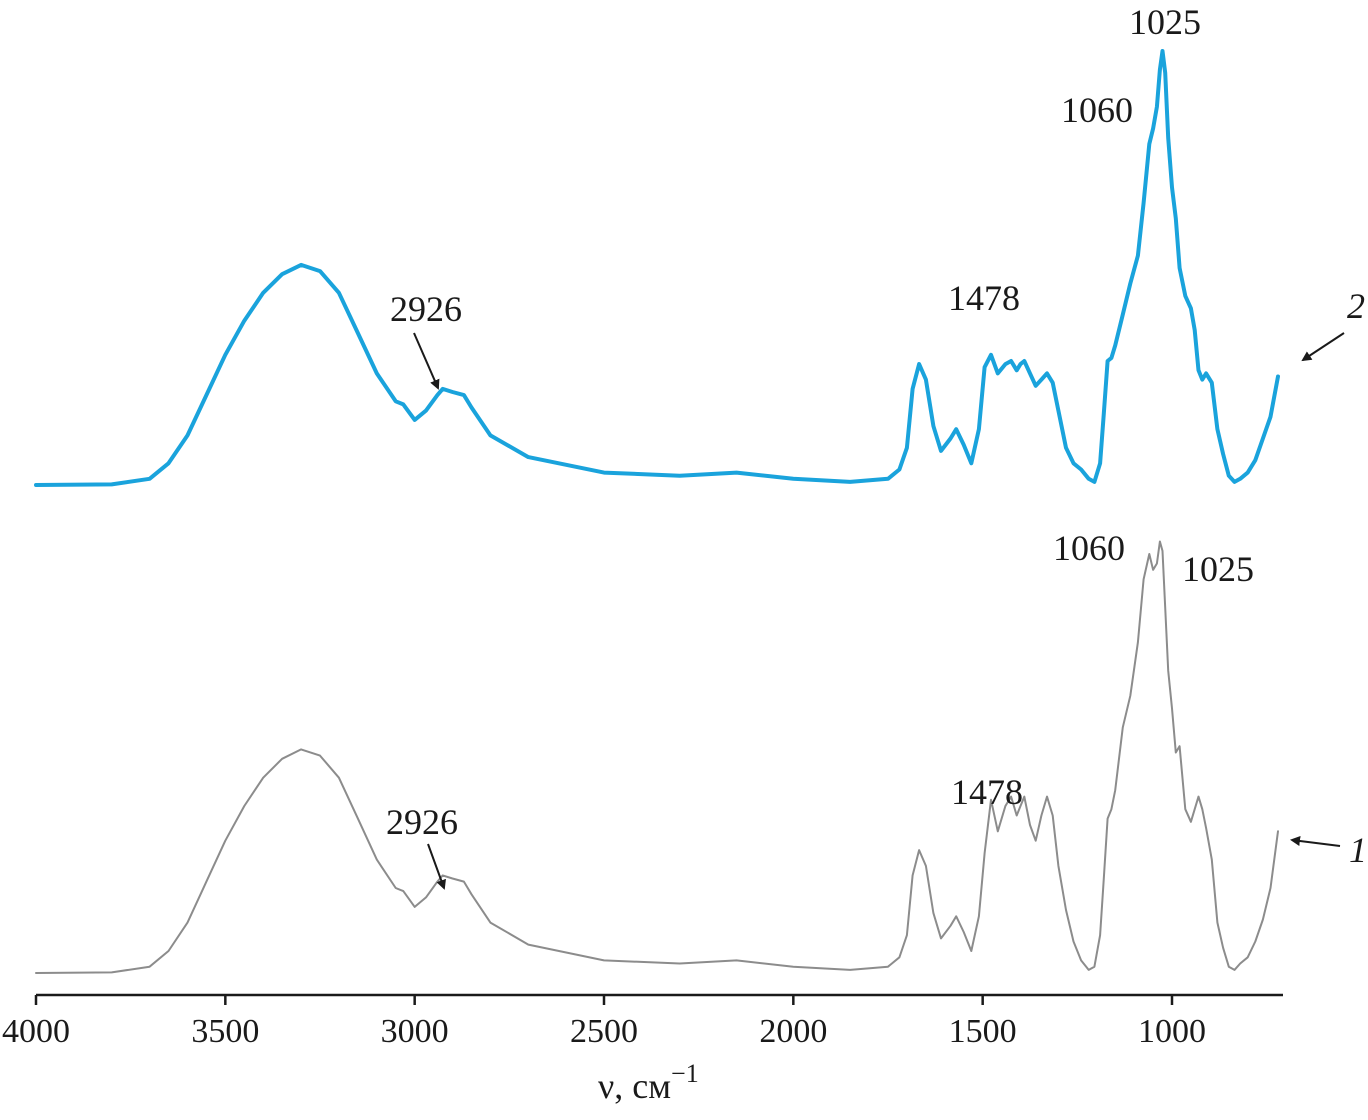 This screenshot has height=1120, width=1368. I want to click on peak-label-2926-series-1: 2926, so click(422, 822).